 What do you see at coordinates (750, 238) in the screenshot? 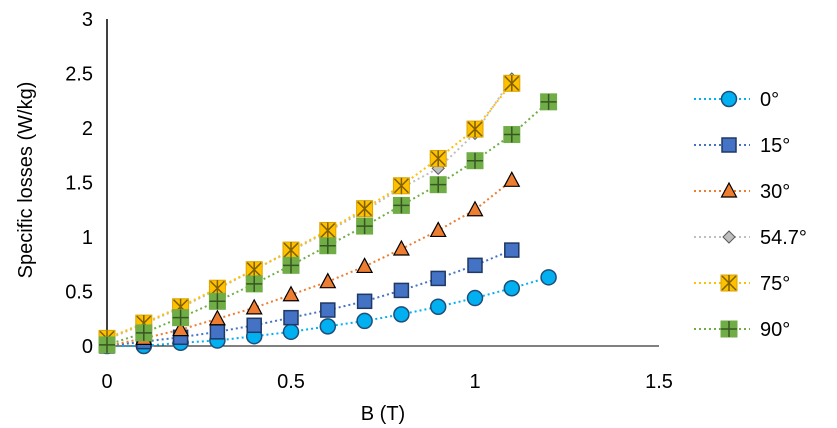
I see `legend-item: 54.7°` at bounding box center [750, 238].